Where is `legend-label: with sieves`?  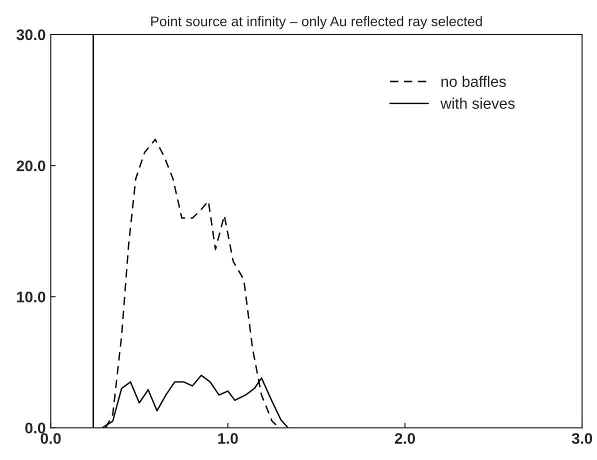 legend-label: with sieves is located at coordinates (477, 103).